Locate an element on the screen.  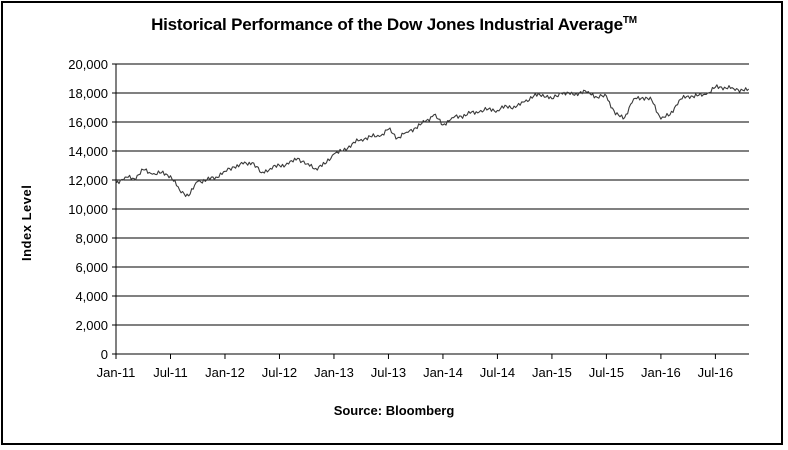
y-tick-label: 6,000 is located at coordinates (91, 267).